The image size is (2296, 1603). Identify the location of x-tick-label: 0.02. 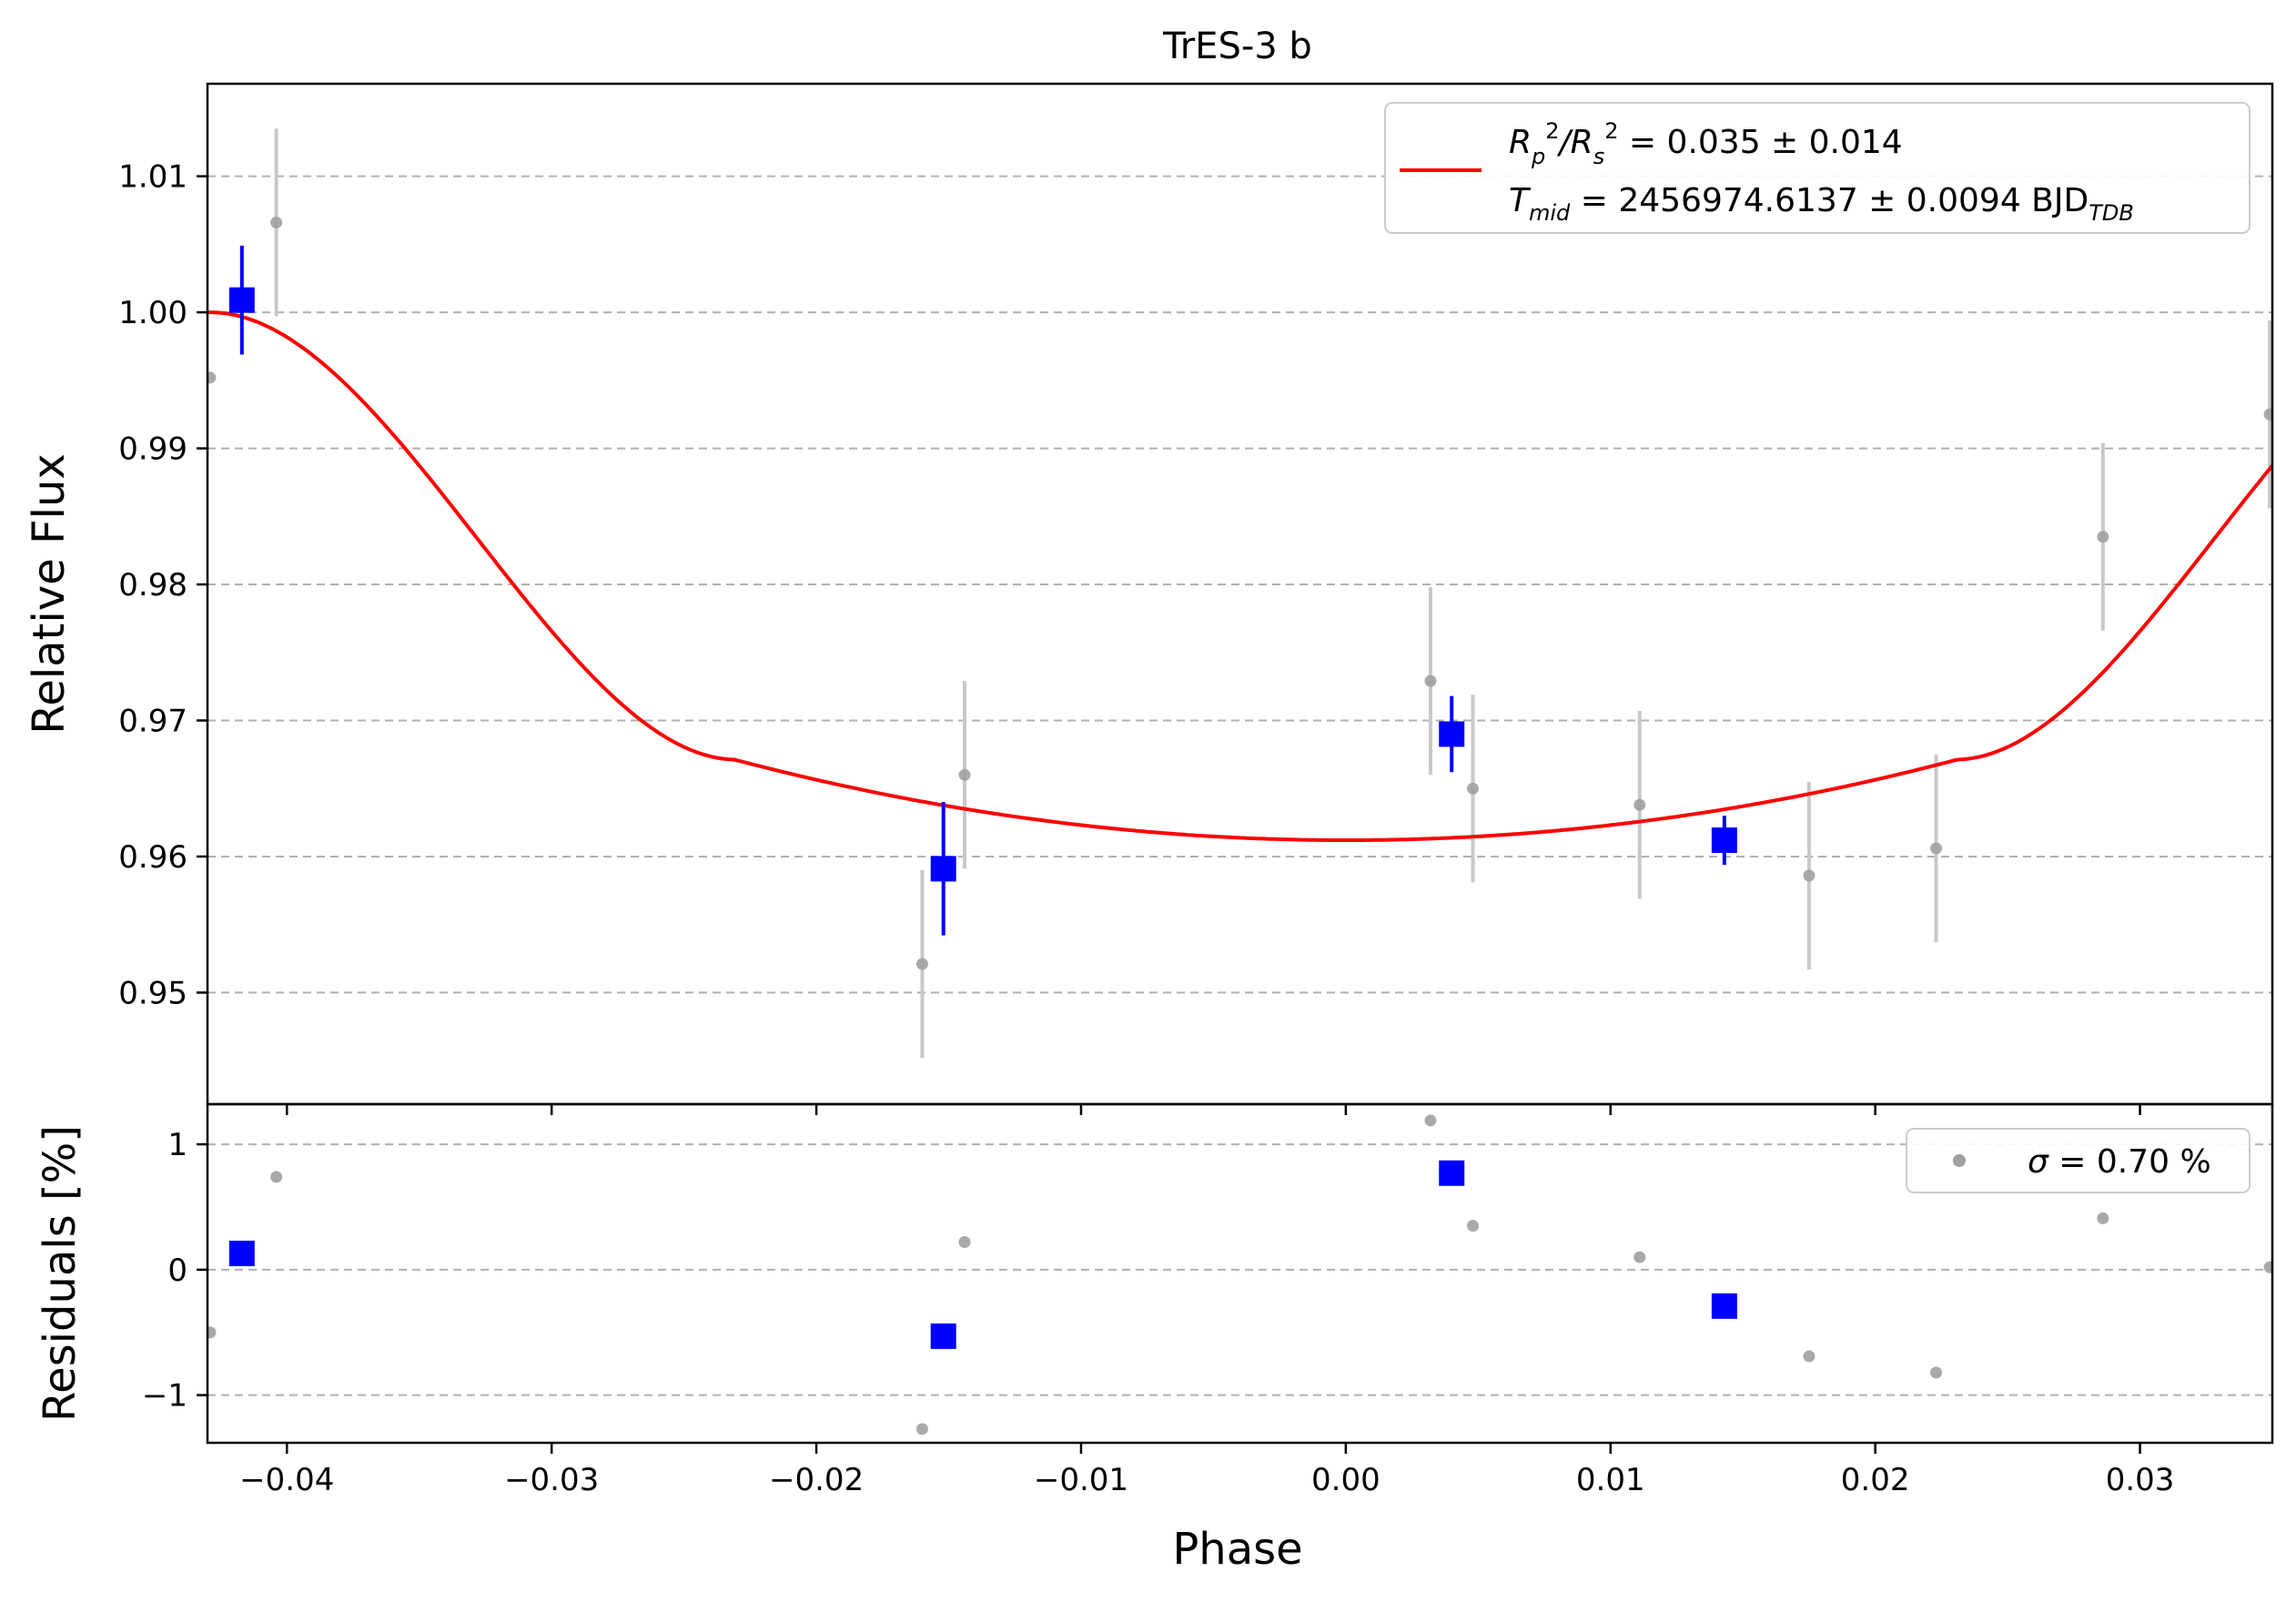
(1875, 1480).